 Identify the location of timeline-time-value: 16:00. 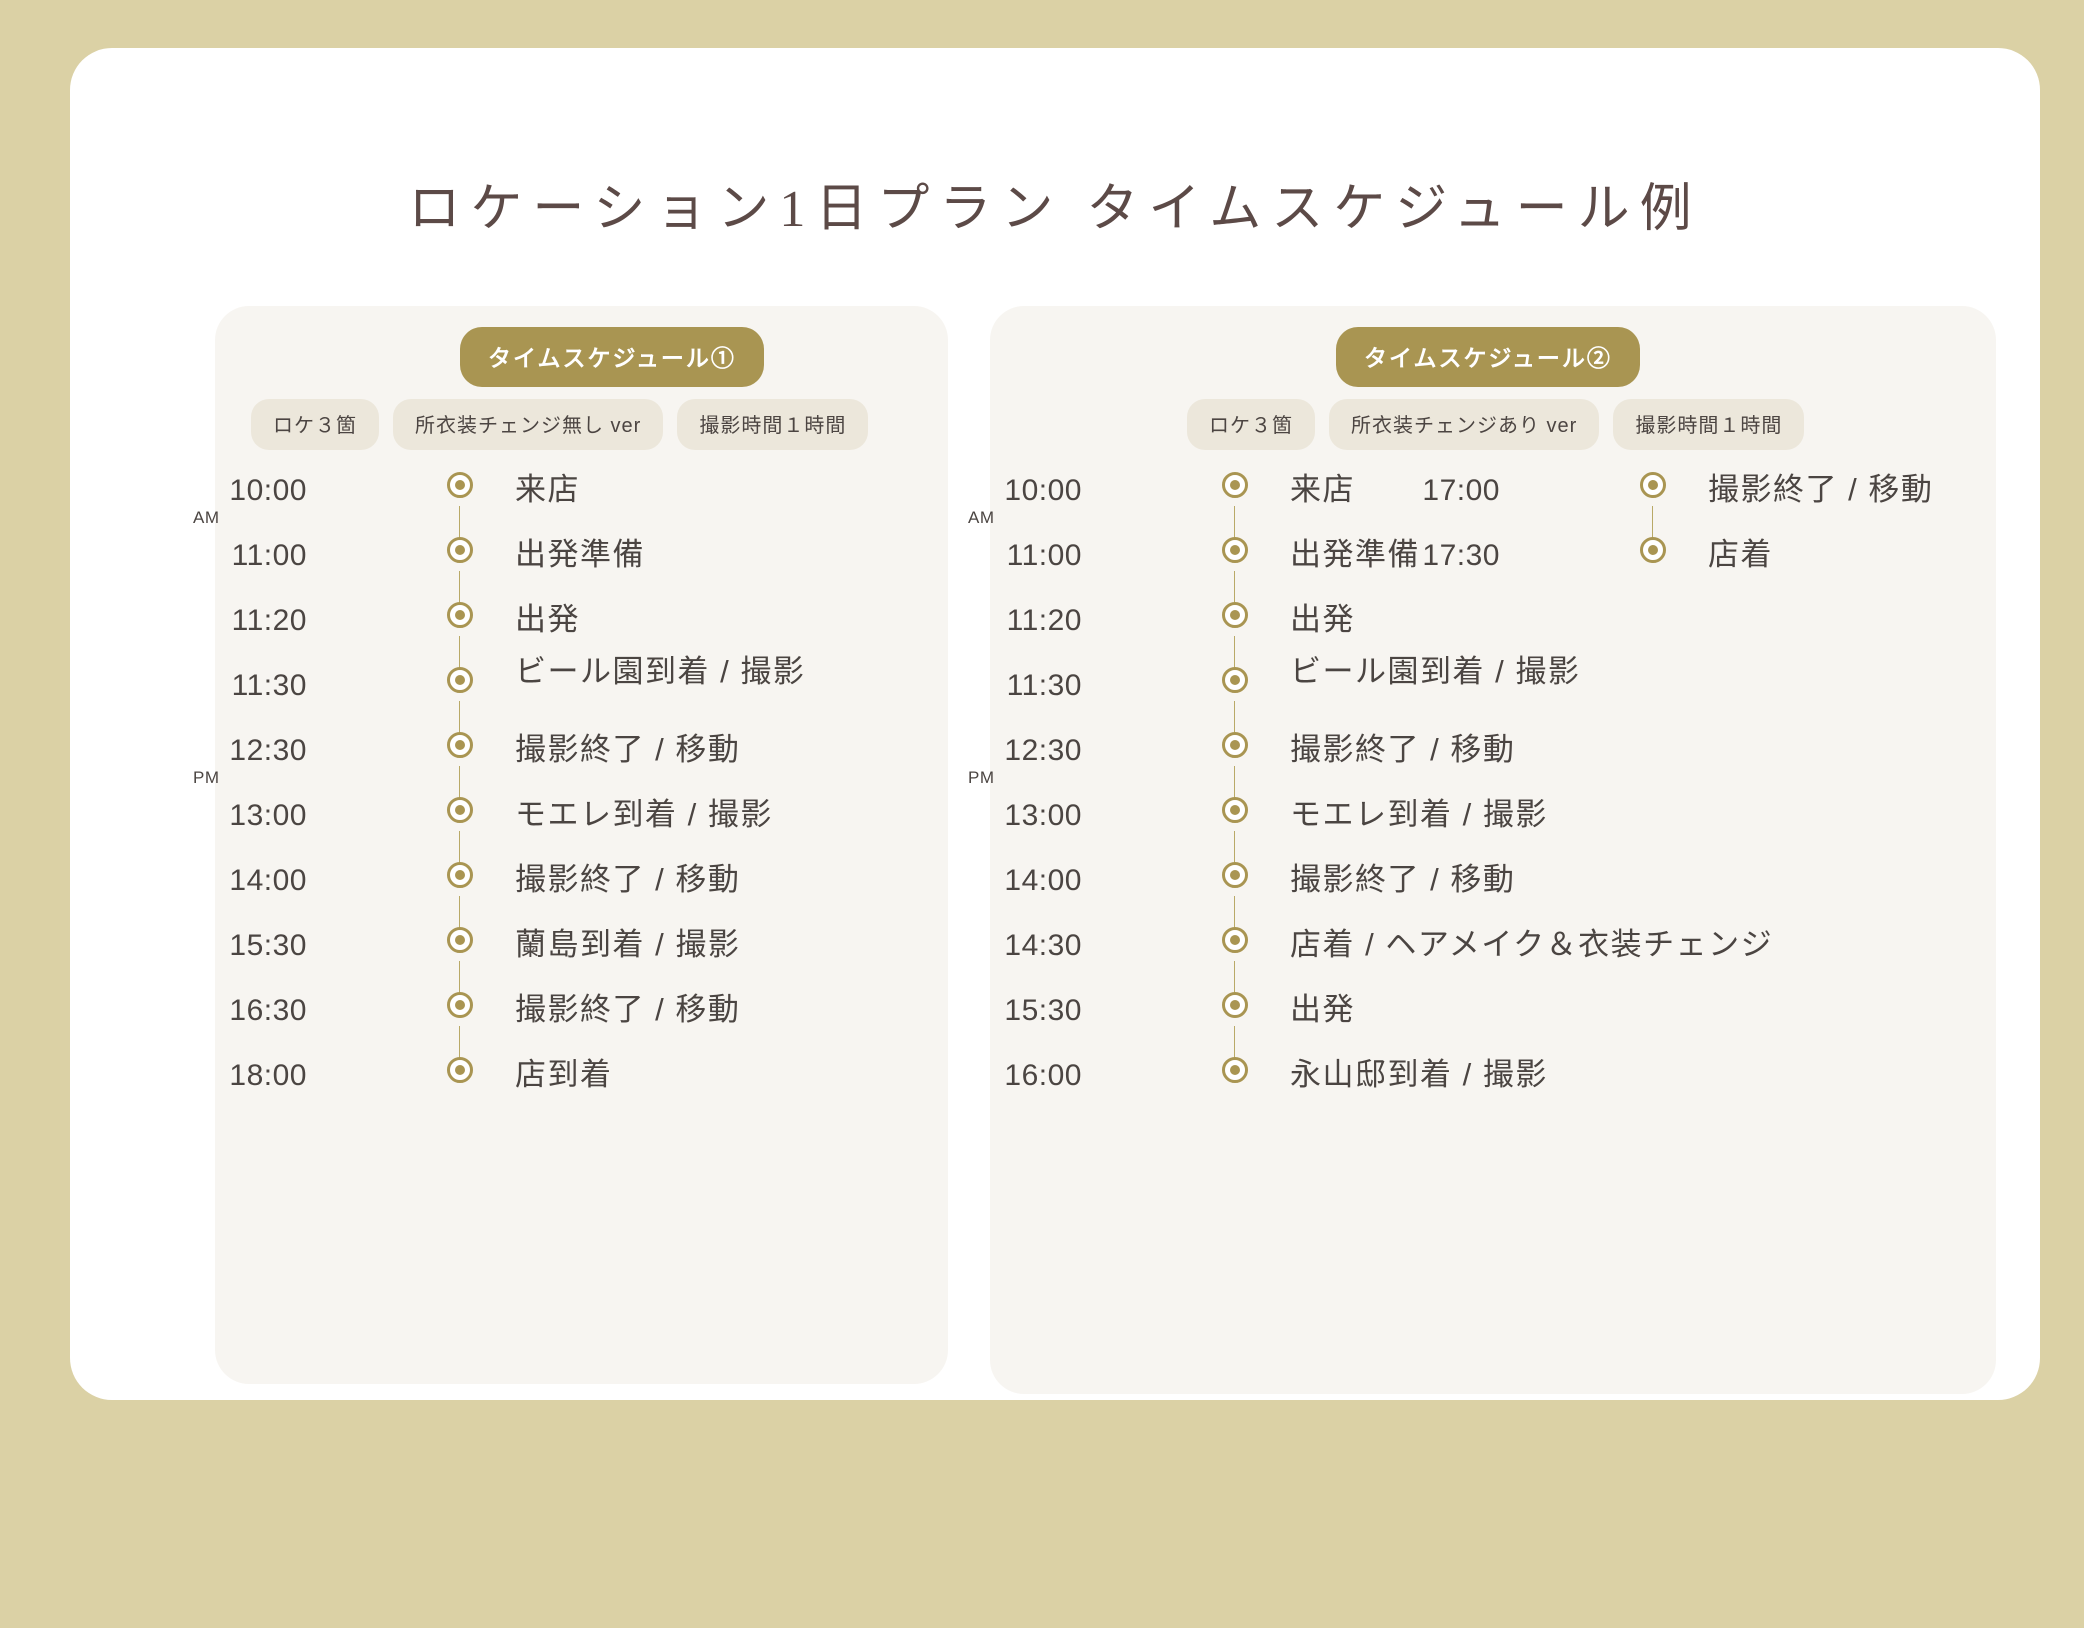
(1043, 1075).